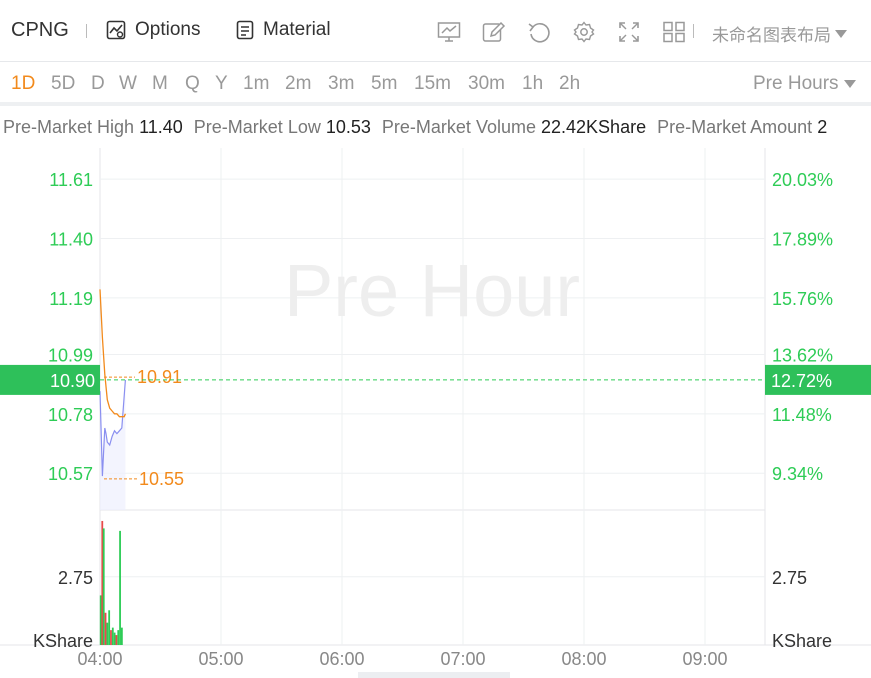  What do you see at coordinates (583, 32) in the screenshot?
I see `settings-icon` at bounding box center [583, 32].